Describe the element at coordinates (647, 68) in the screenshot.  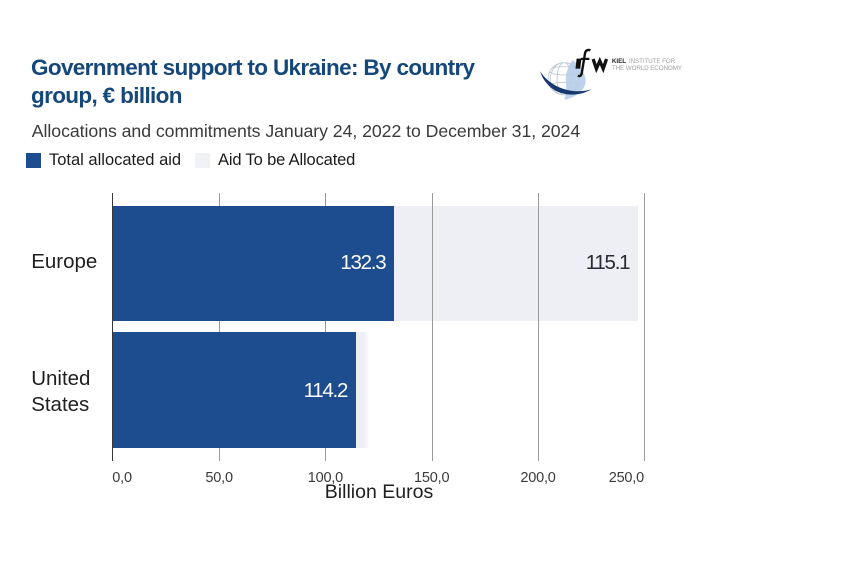
I see `svg-text: THE WORLD ECONOMY` at that location.